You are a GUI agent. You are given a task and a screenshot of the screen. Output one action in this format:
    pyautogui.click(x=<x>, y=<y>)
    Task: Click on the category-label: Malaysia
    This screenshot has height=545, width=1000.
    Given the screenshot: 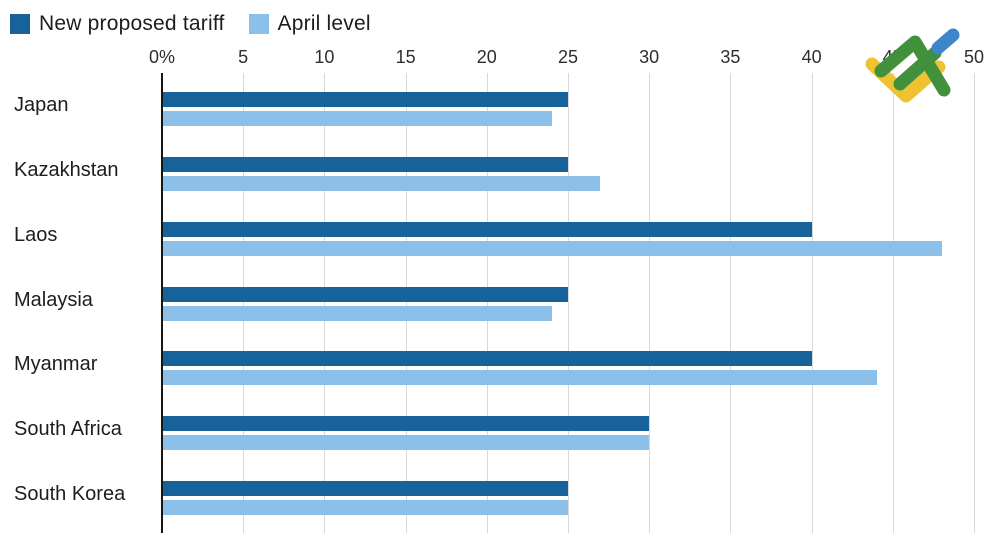 What is the action you would take?
    pyautogui.click(x=53, y=299)
    